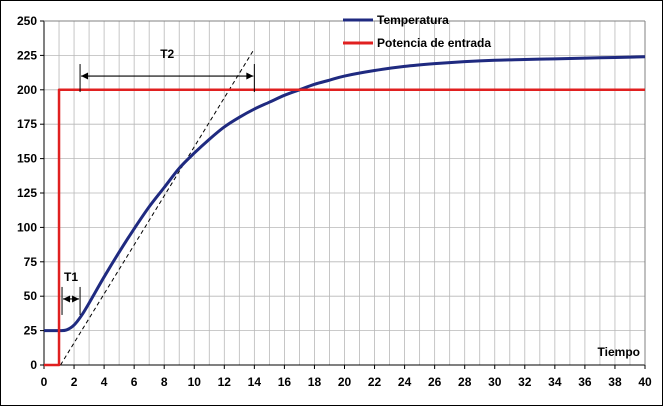  I want to click on x-tick-label: 36, so click(585, 382).